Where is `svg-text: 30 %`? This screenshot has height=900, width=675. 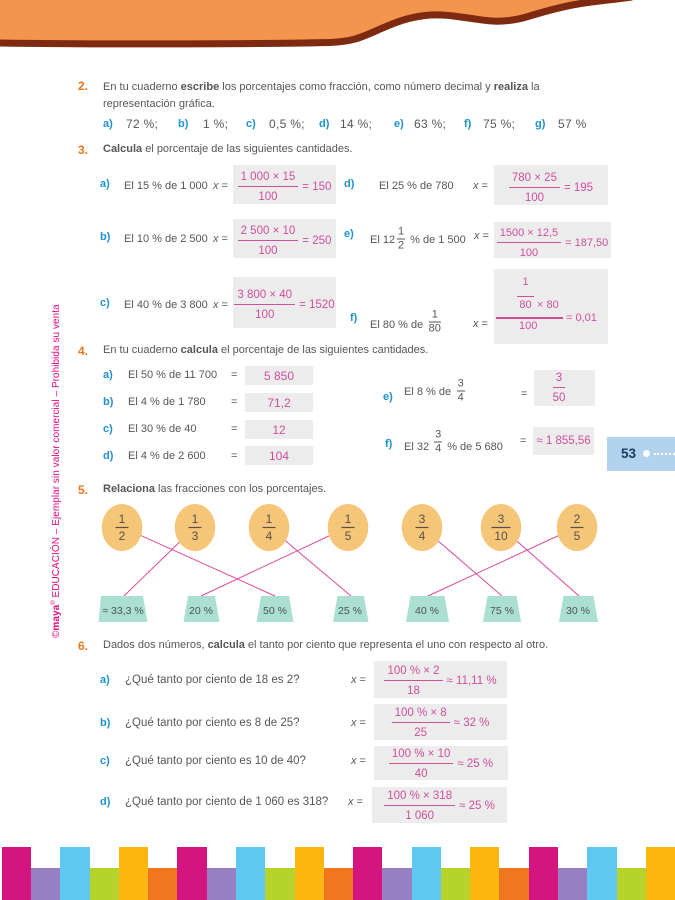 svg-text: 30 % is located at coordinates (578, 611).